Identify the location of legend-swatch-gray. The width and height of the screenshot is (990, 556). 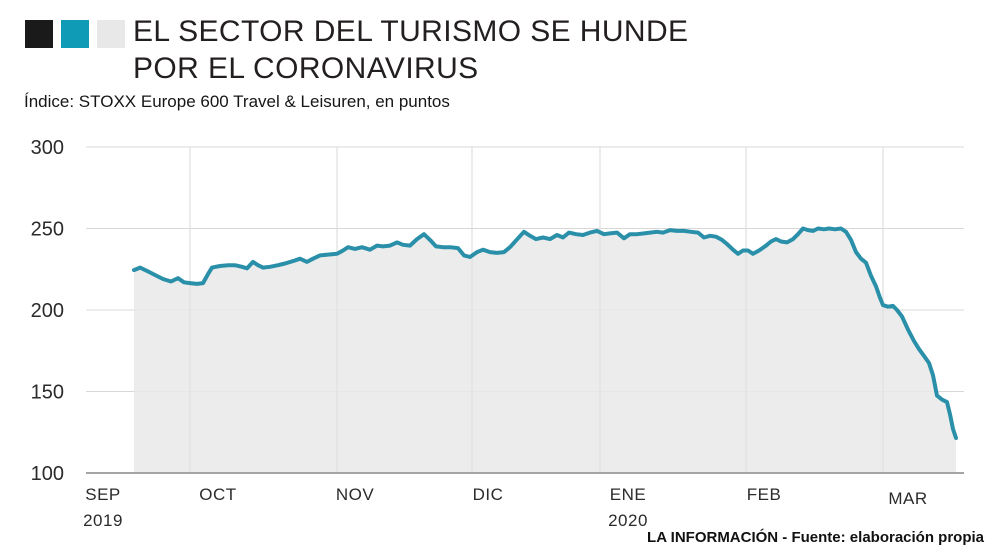
(111, 34).